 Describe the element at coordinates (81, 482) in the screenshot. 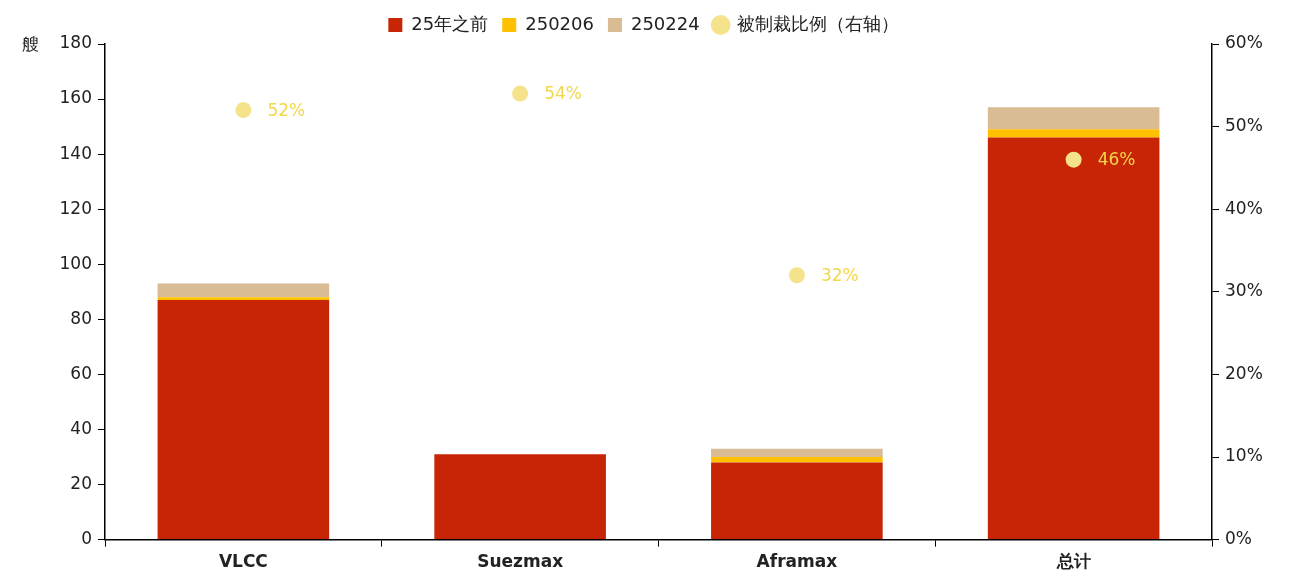

I see `y-tick-label: 20` at that location.